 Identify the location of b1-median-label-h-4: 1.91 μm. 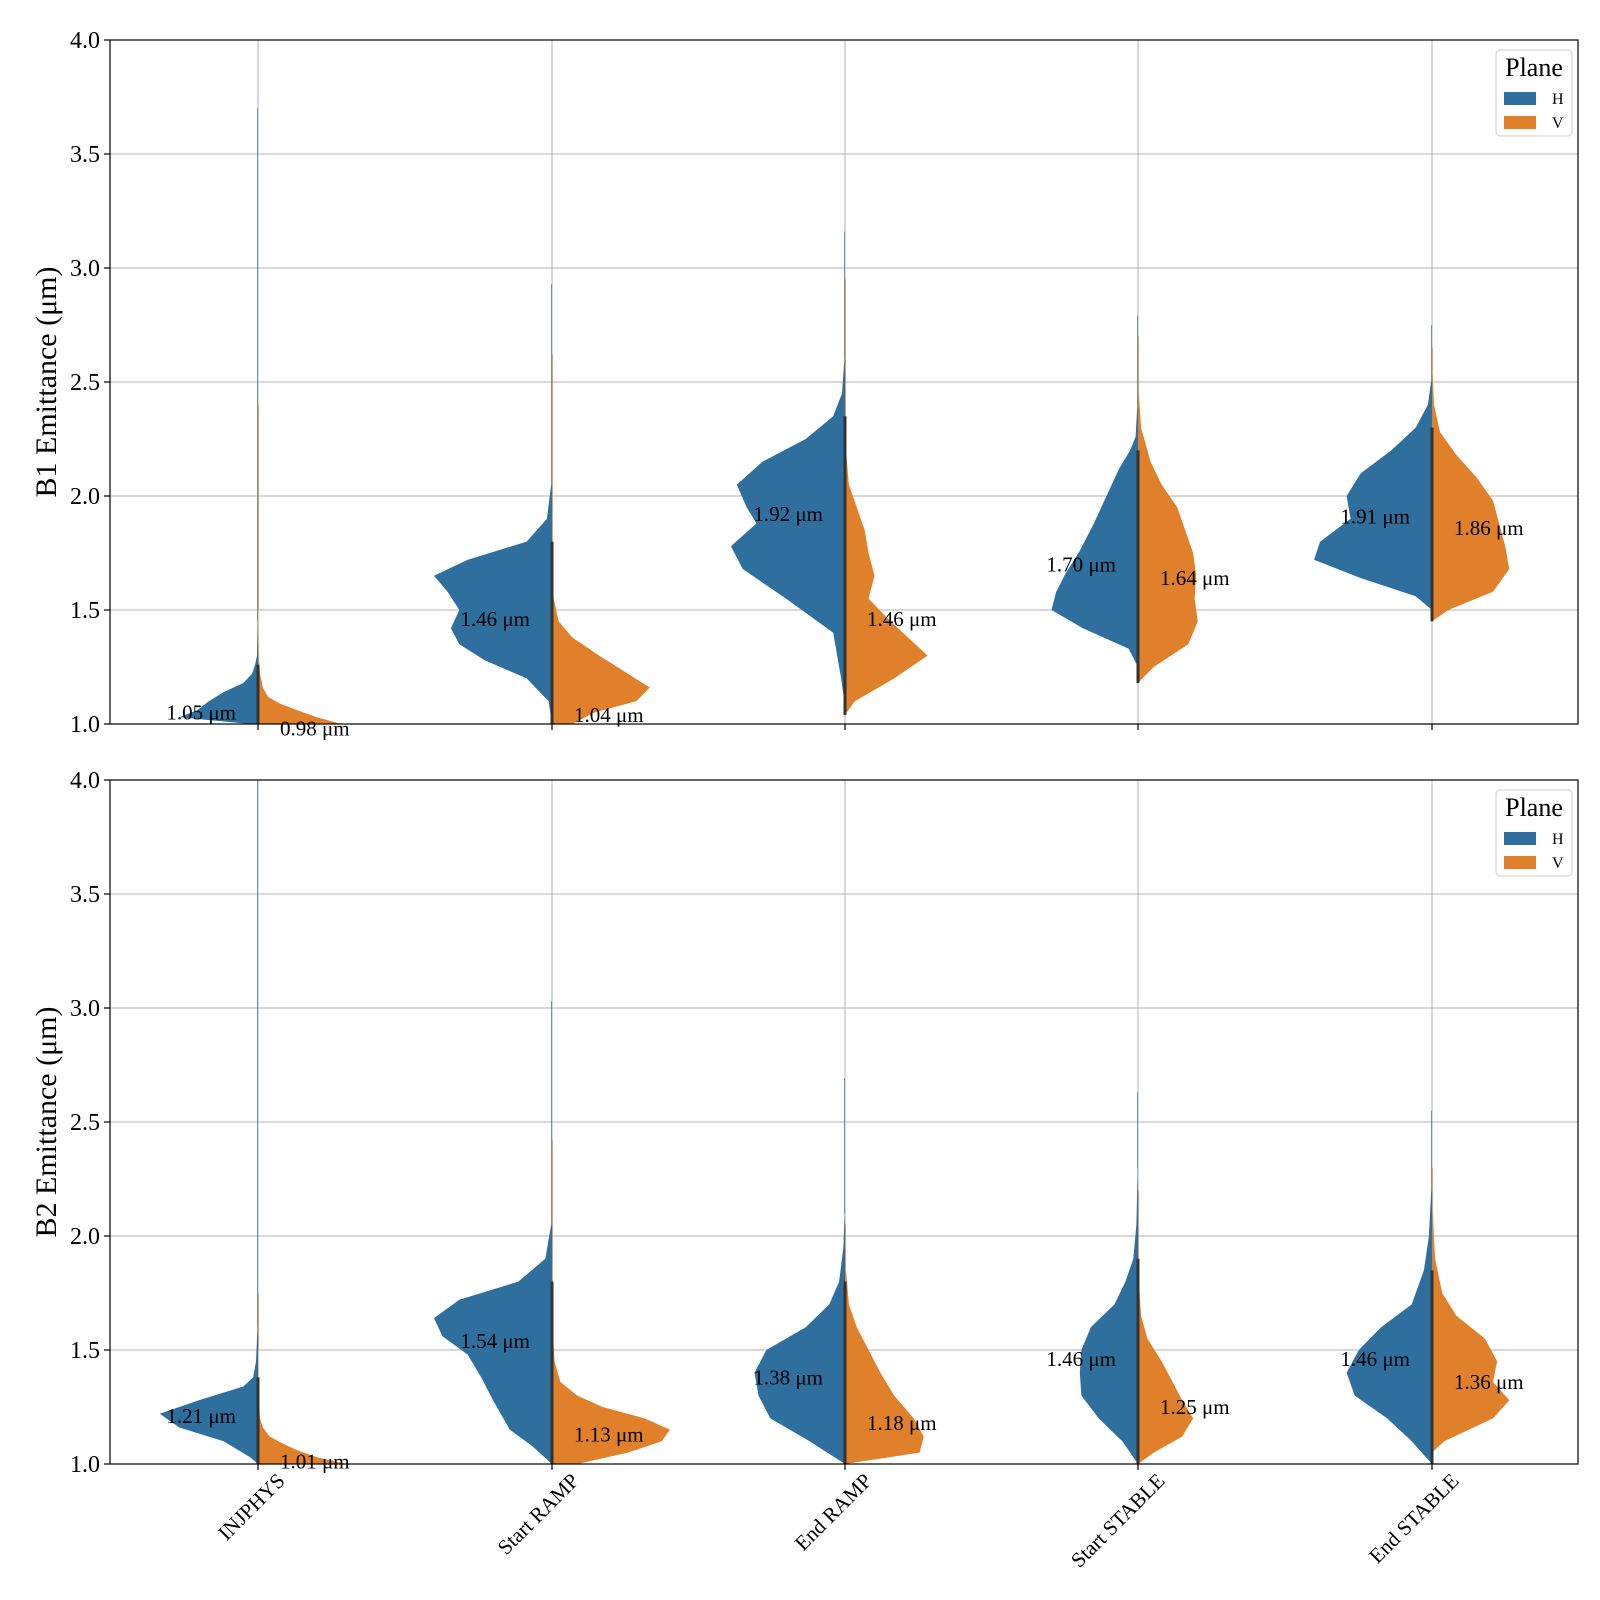
(1375, 517).